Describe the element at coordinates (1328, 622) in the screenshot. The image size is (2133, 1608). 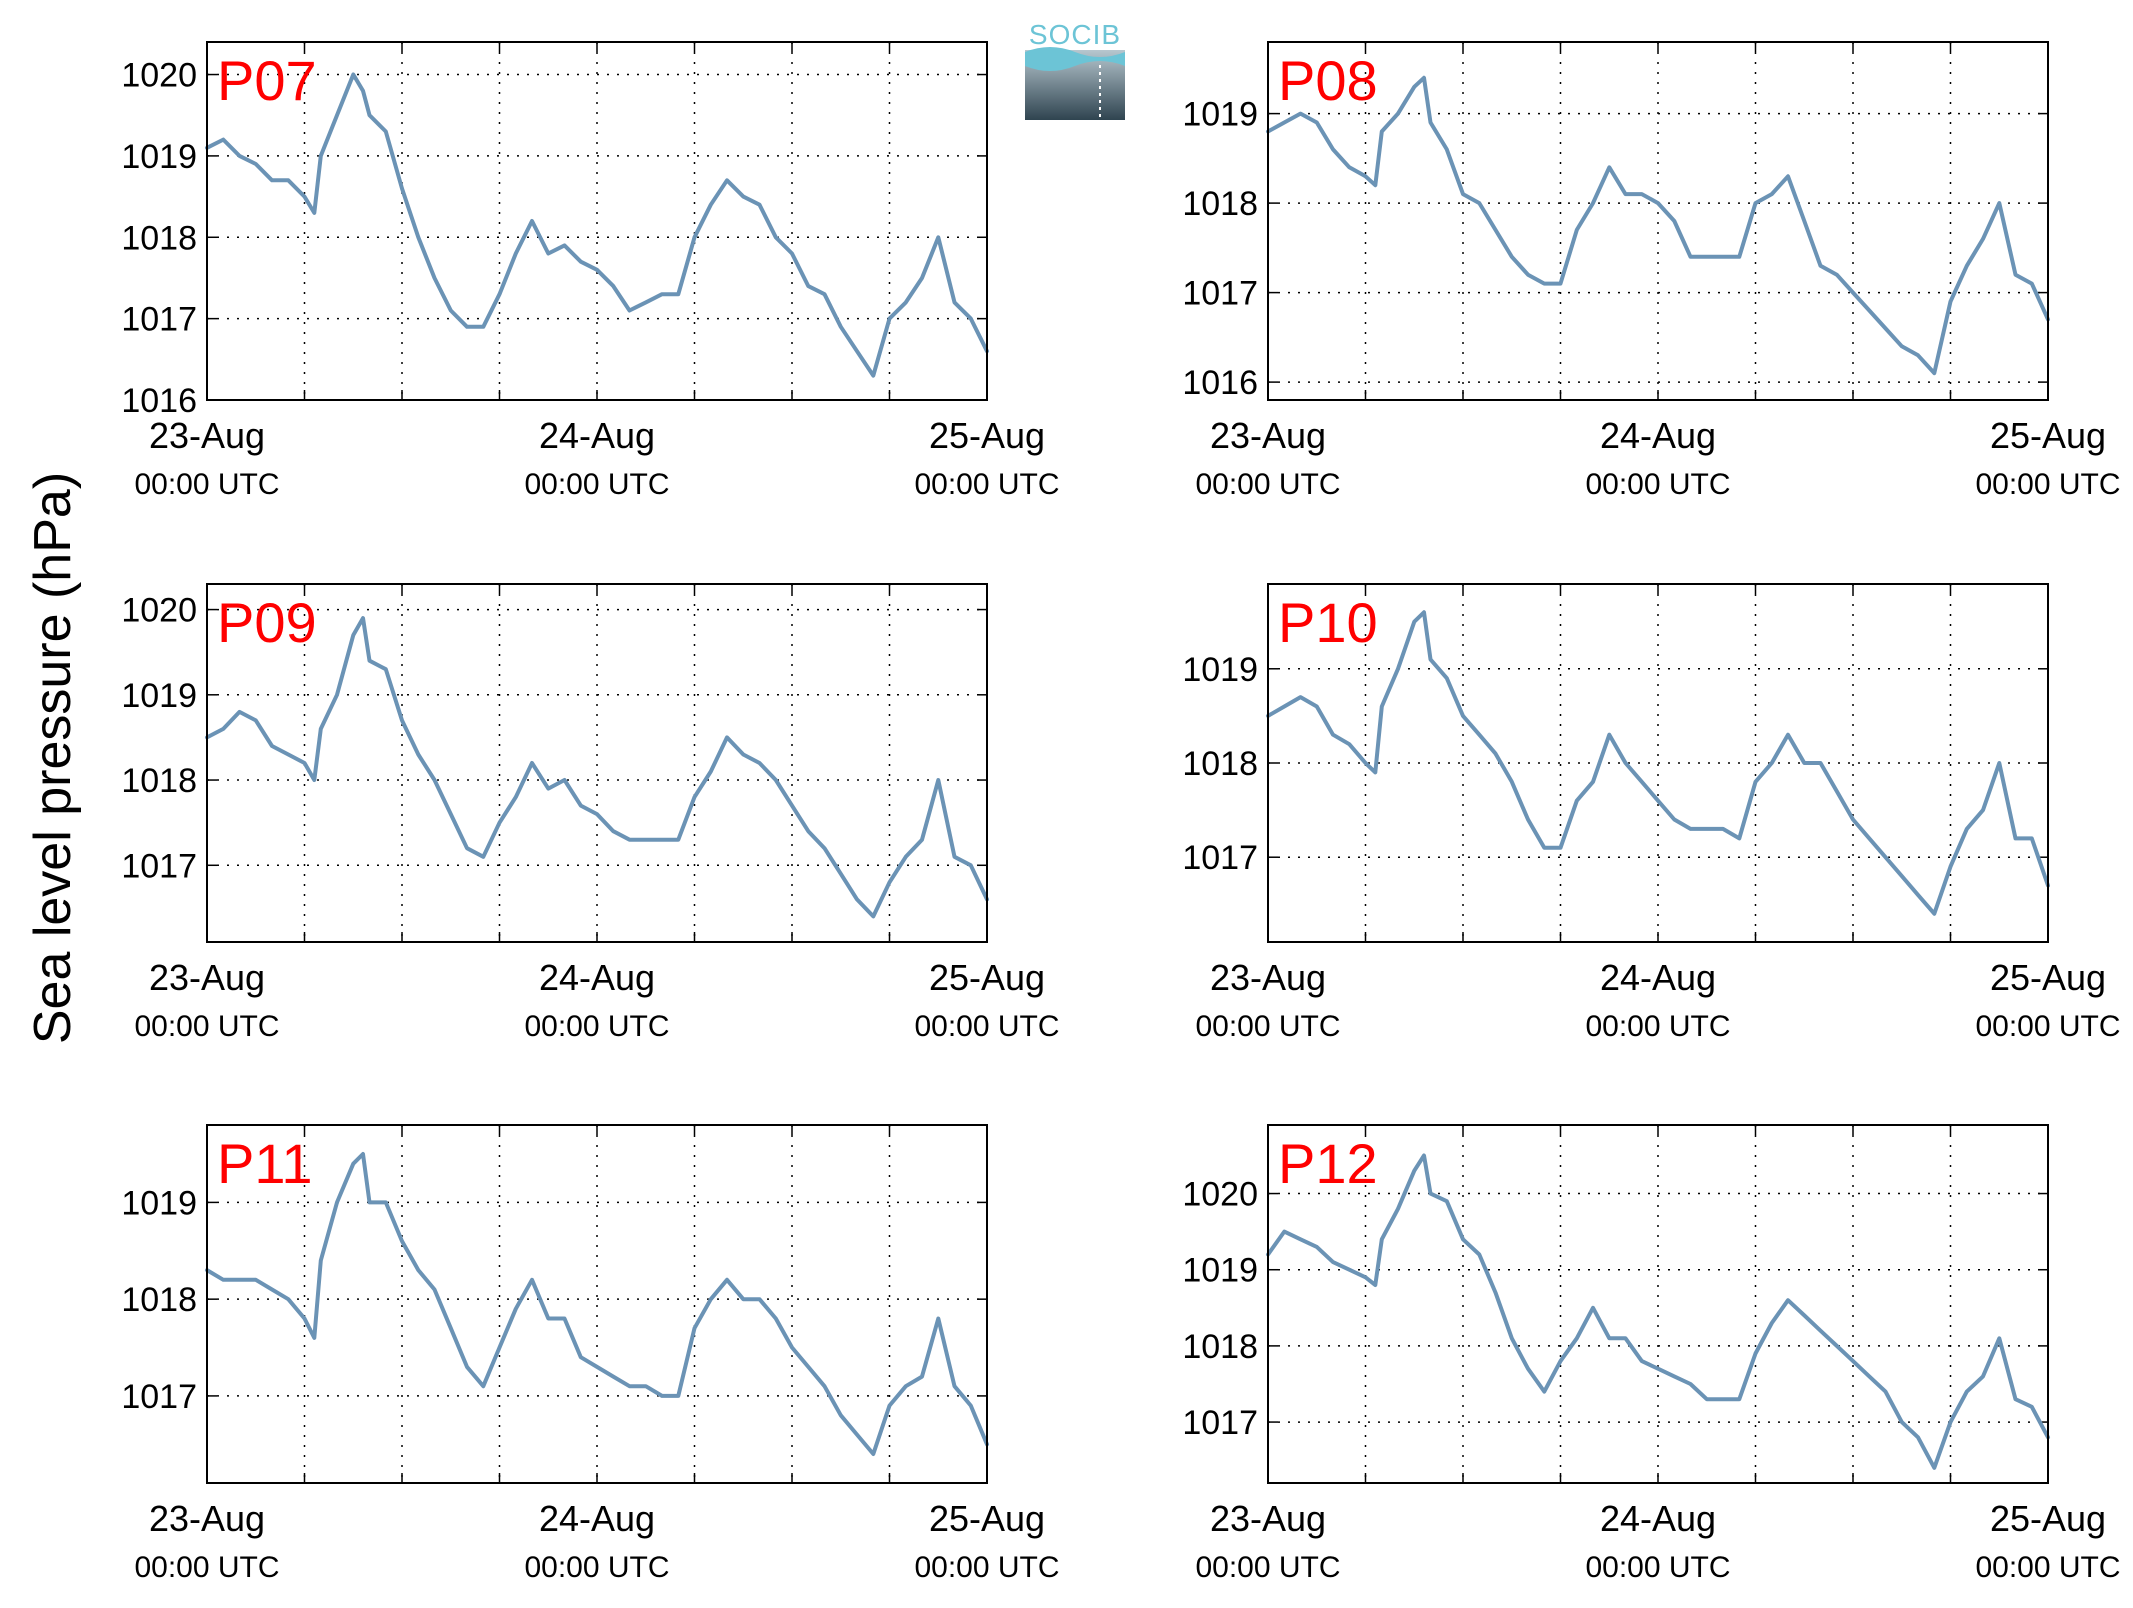
I see `panel-label: P10` at that location.